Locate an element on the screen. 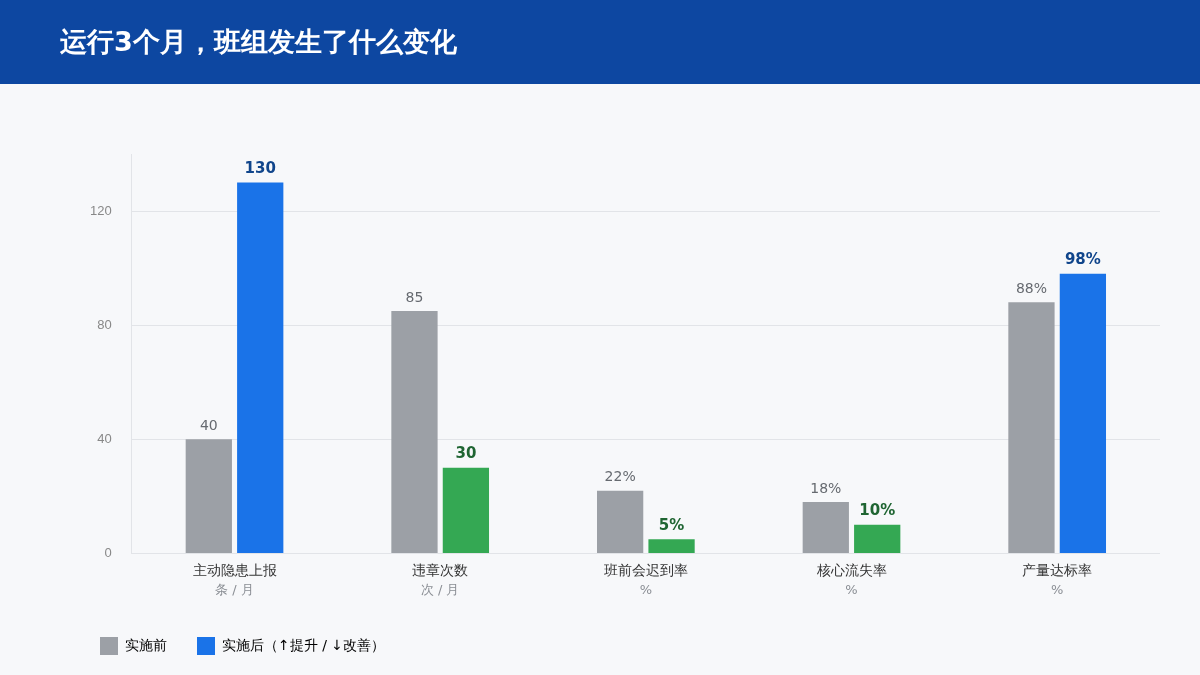 The width and height of the screenshot is (1200, 675). data-label: 22% is located at coordinates (620, 476).